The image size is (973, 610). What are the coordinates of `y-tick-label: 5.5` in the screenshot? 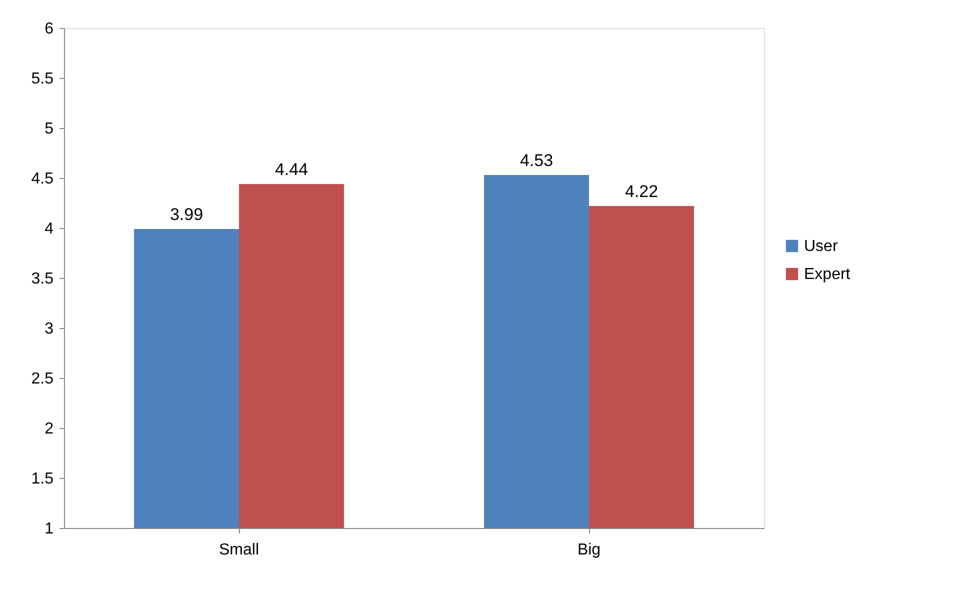 It's located at (42, 79).